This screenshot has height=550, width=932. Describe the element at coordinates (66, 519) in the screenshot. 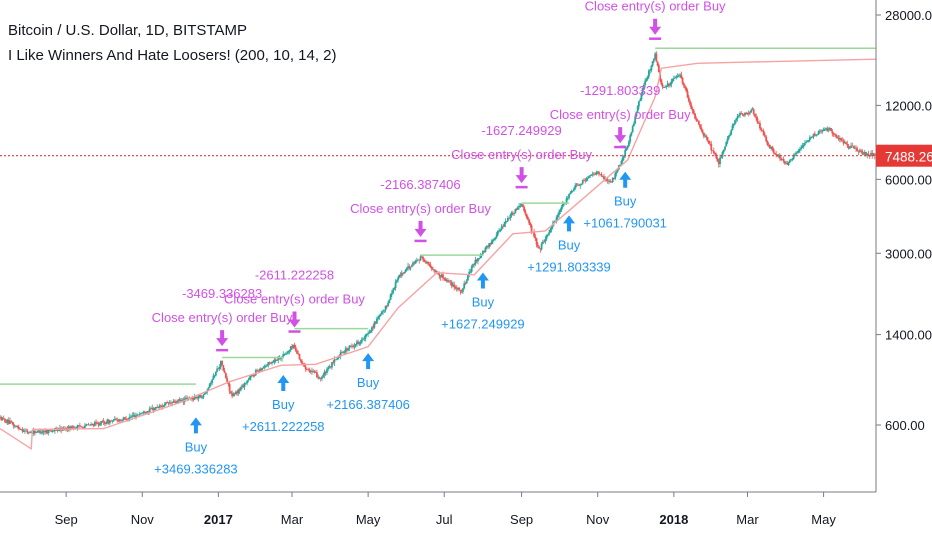

I see `x-tick-label: Sep` at that location.